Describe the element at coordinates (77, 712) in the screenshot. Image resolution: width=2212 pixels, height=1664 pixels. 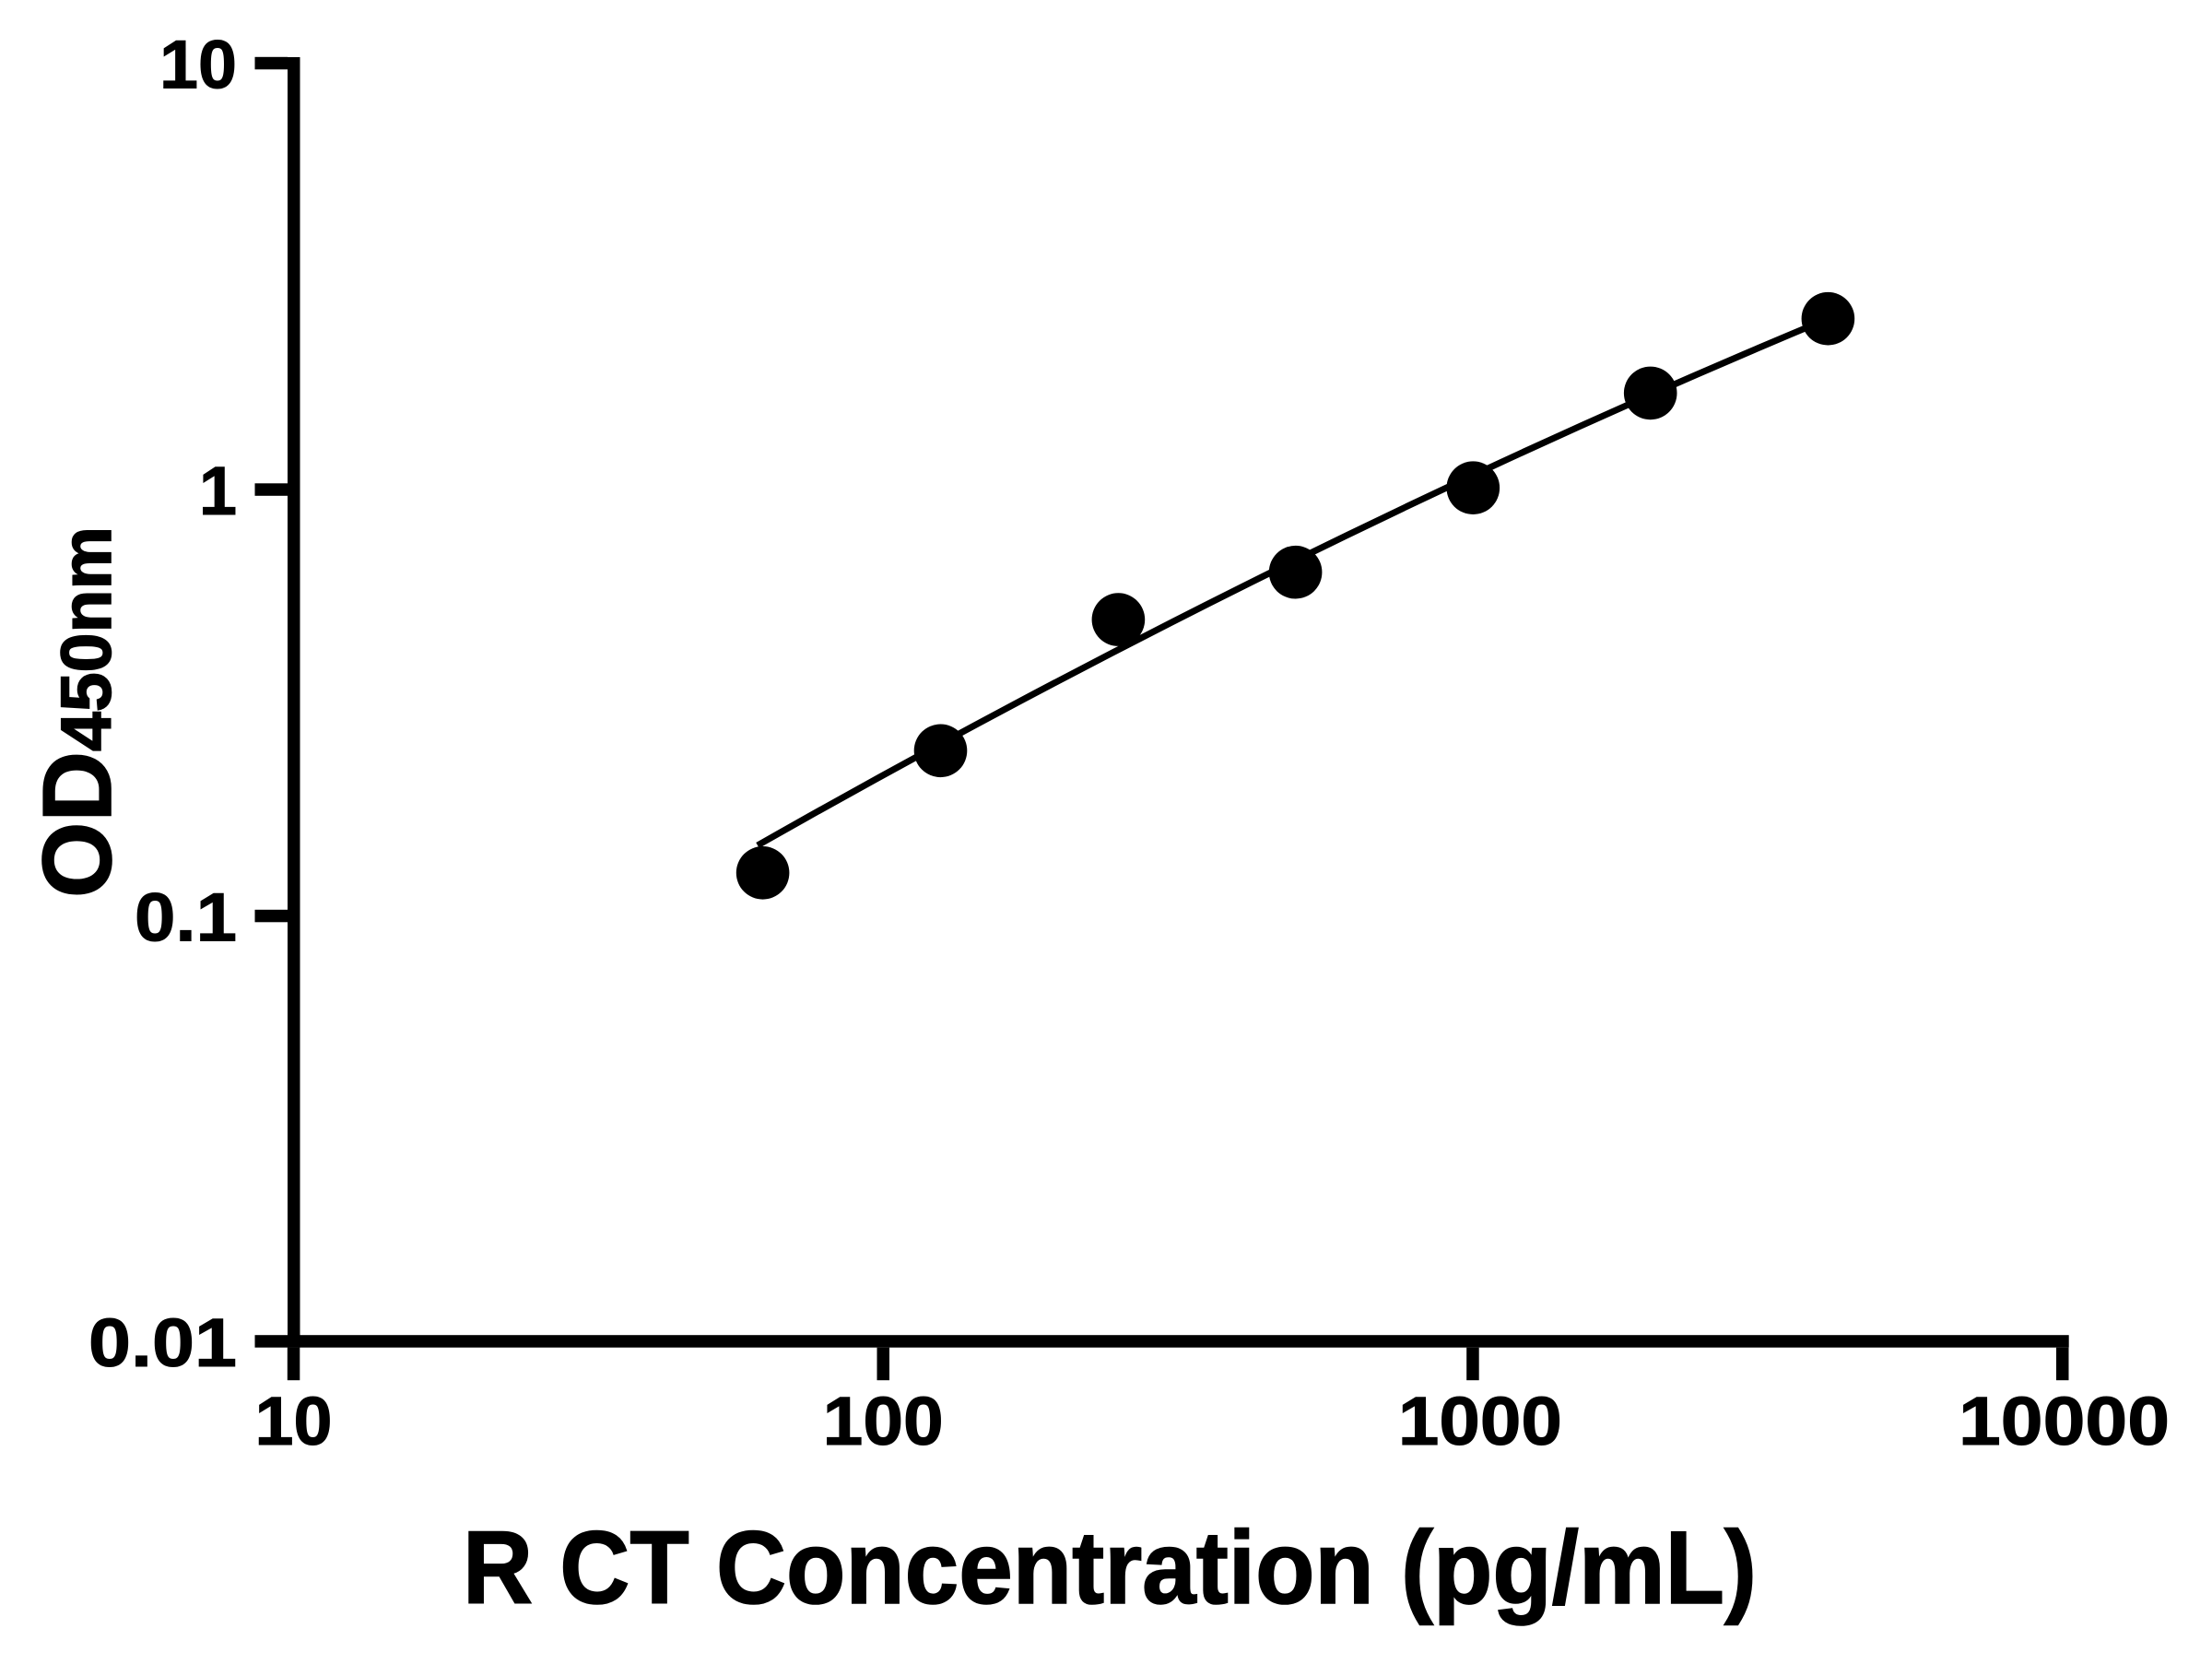
I see `svg-text: OD450nm` at that location.